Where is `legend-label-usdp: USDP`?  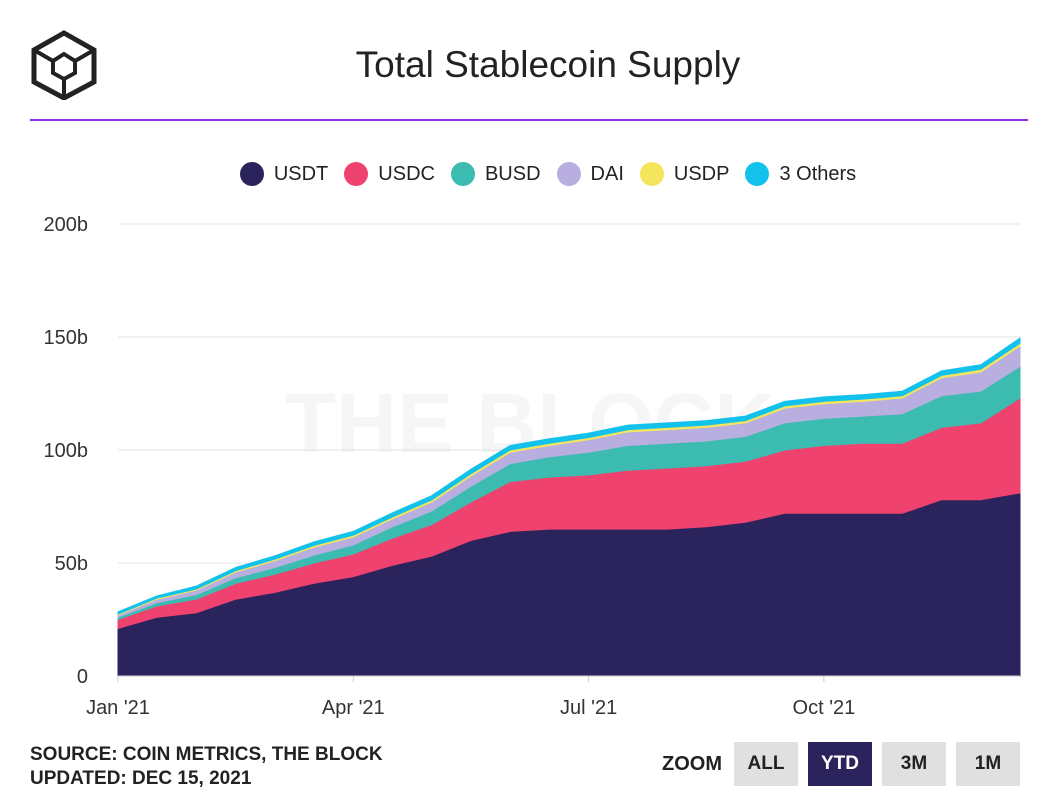 legend-label-usdp: USDP is located at coordinates (701, 173).